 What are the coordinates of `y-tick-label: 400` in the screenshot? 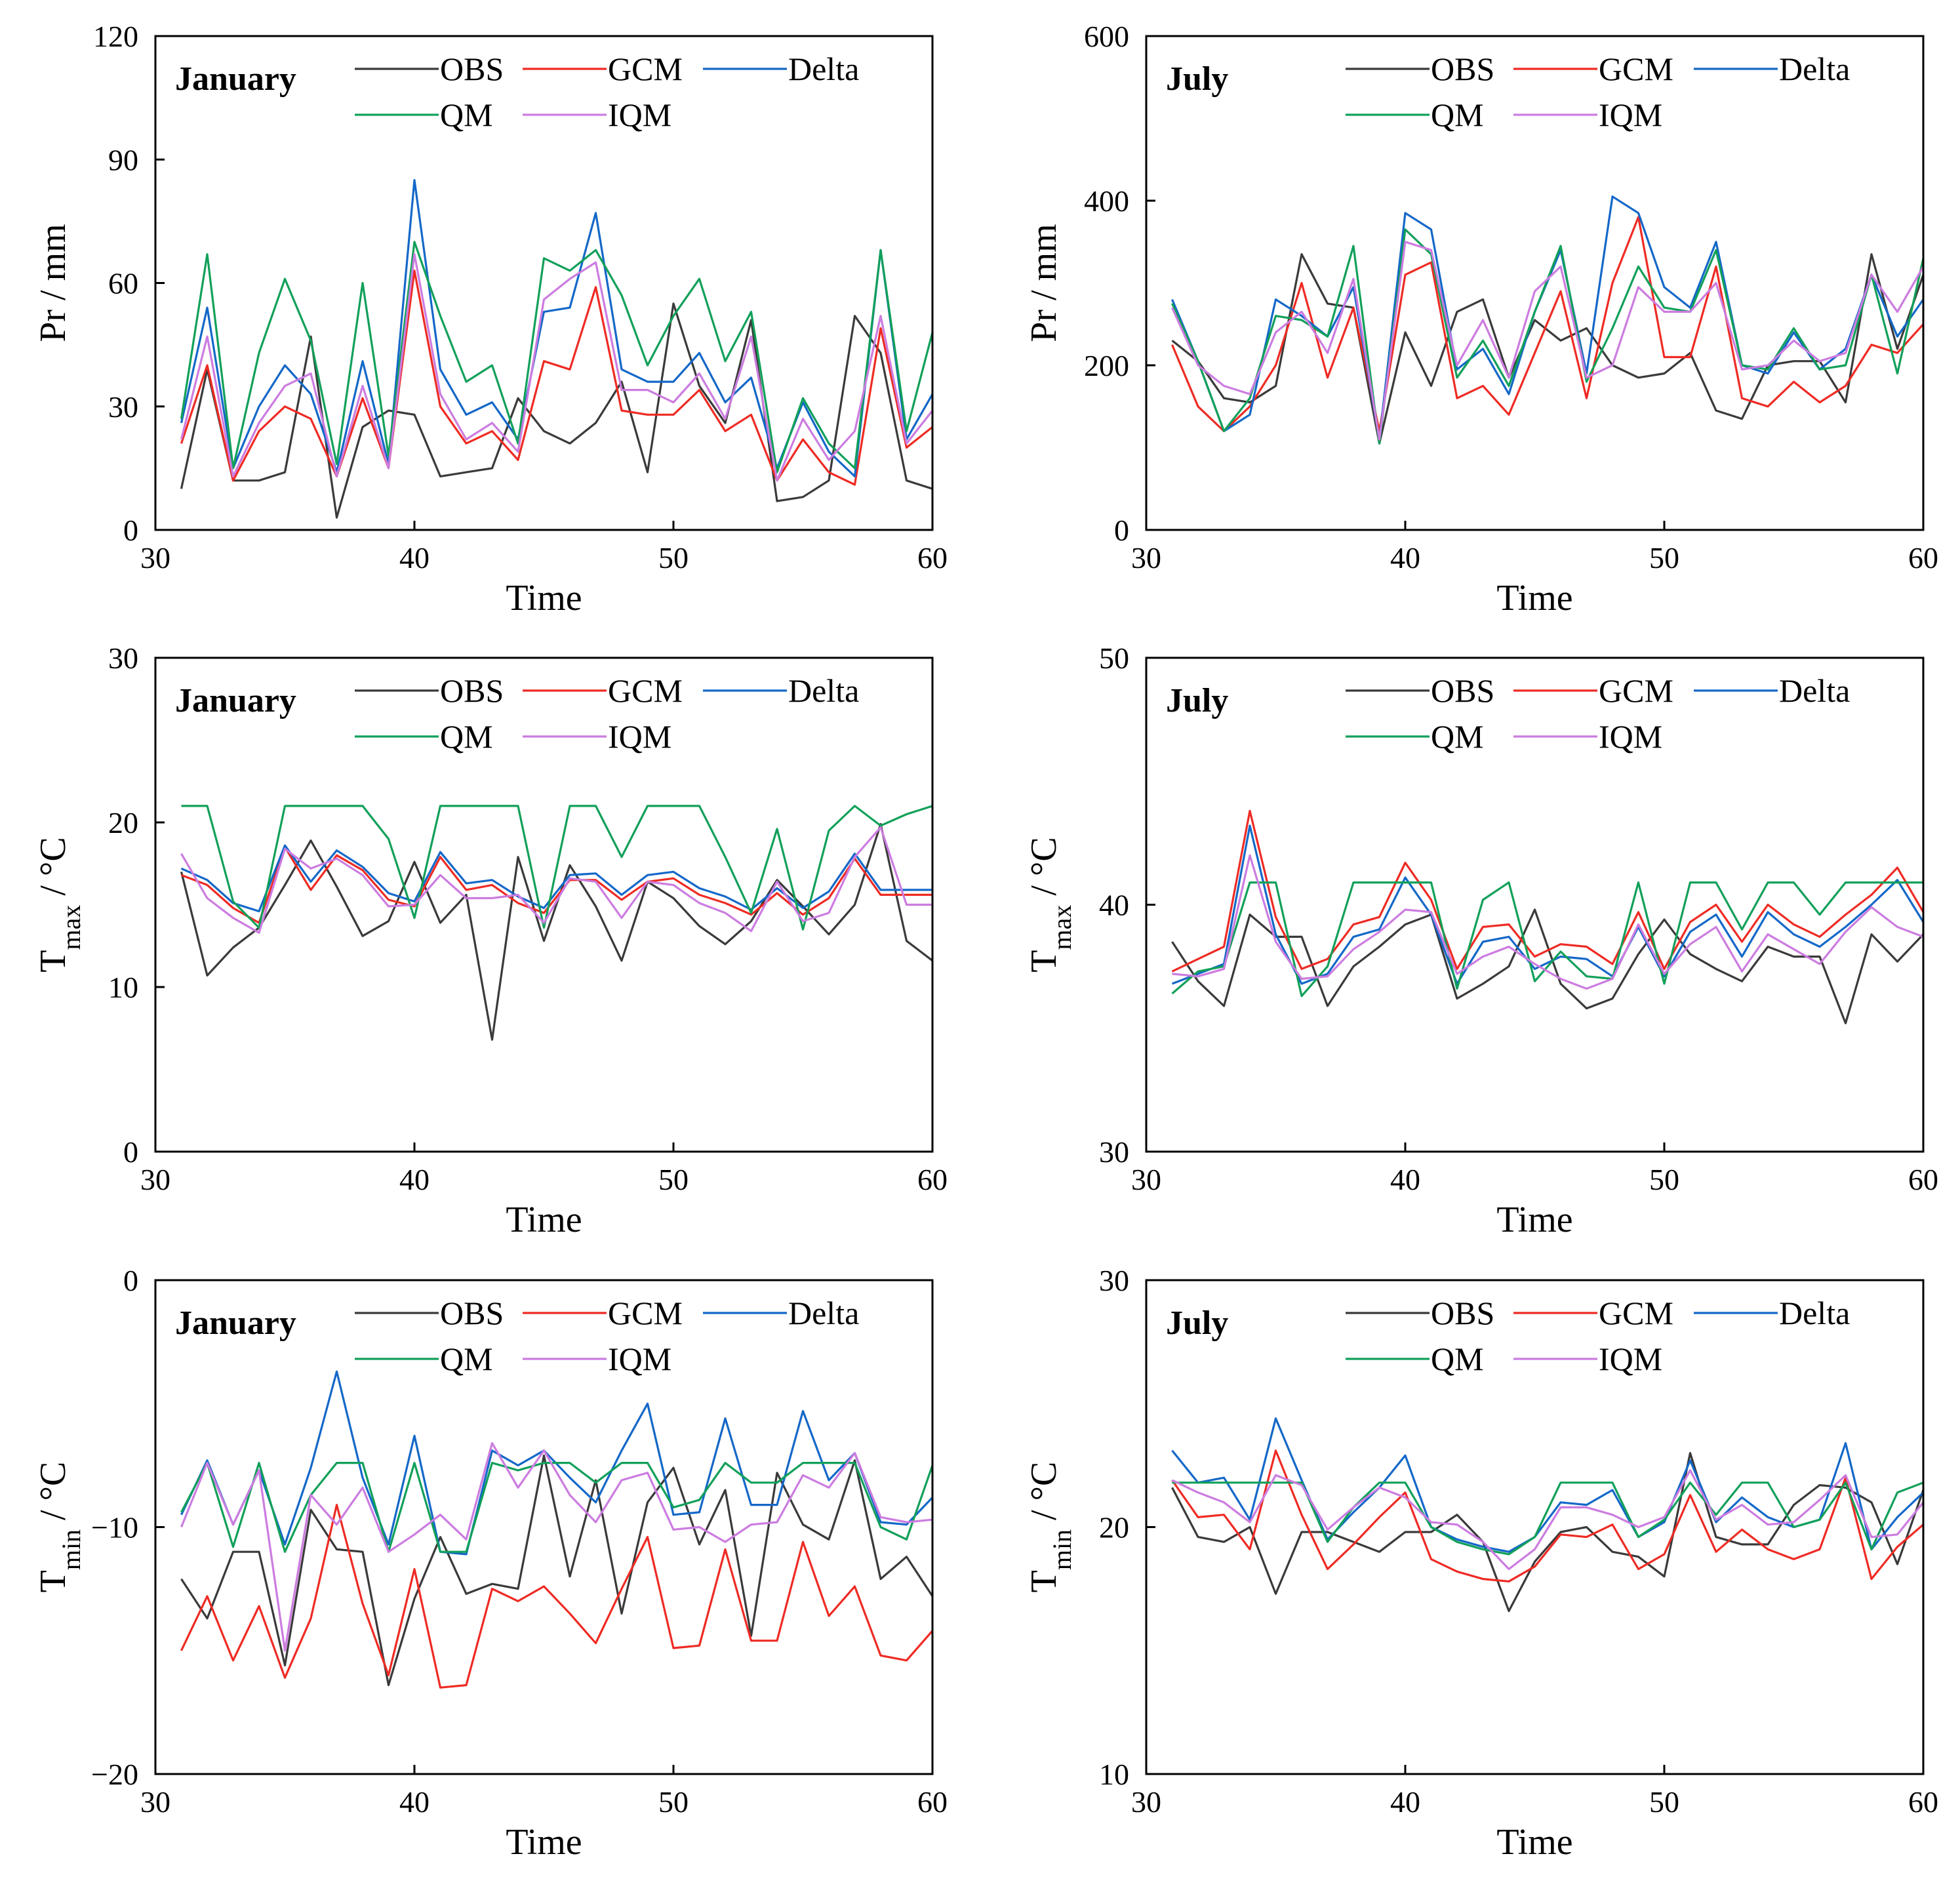 It's located at (1106, 201).